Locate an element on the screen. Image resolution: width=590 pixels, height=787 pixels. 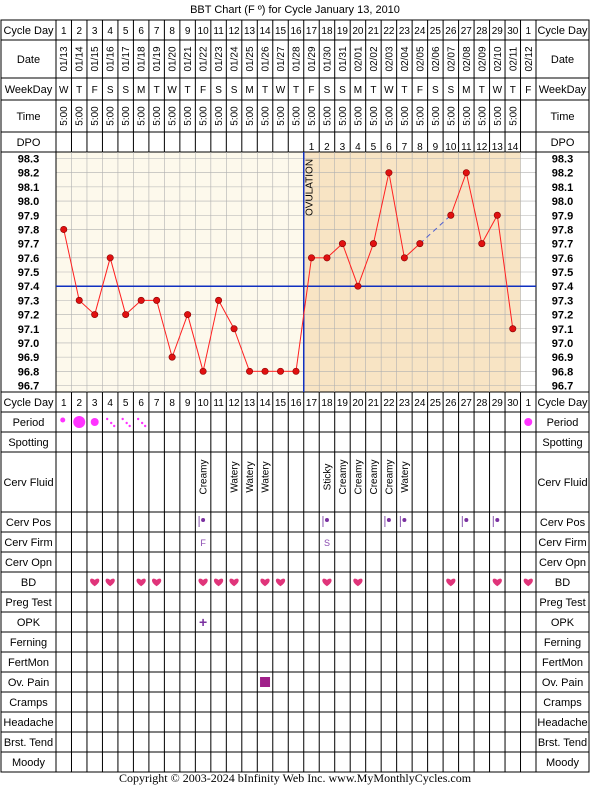
row-label-right: Time is located at coordinates (562, 117).